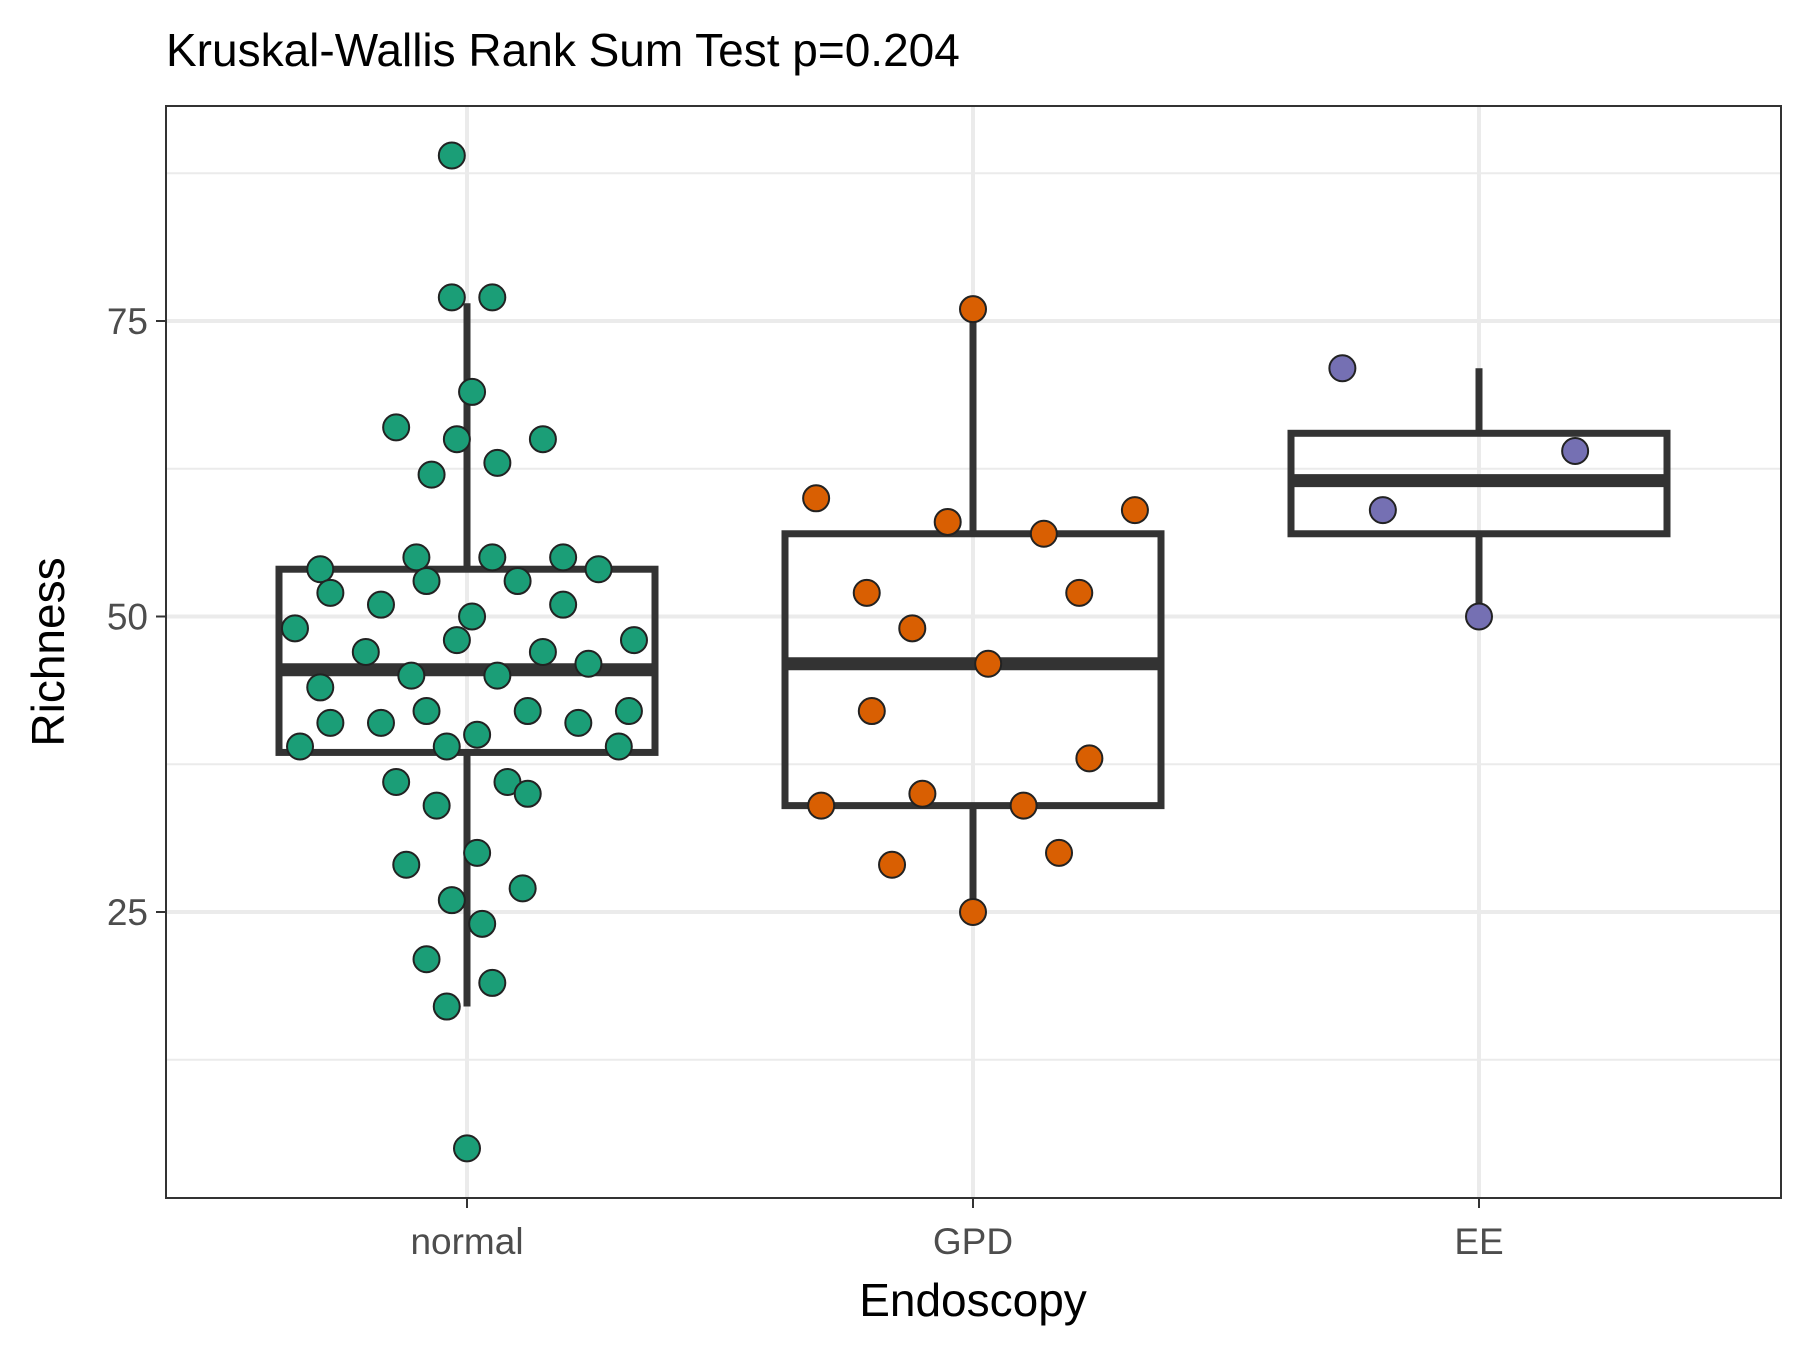 Image resolution: width=1800 pixels, height=1350 pixels. I want to click on box-GPD, so click(973, 610).